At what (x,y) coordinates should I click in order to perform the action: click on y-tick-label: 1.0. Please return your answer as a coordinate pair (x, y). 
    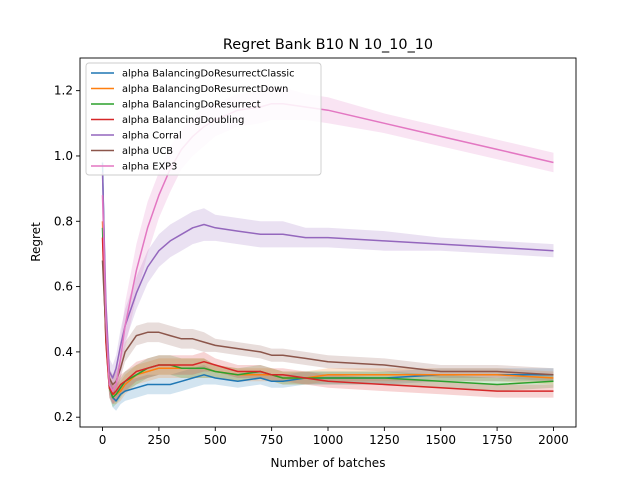
    Looking at the image, I should click on (63, 156).